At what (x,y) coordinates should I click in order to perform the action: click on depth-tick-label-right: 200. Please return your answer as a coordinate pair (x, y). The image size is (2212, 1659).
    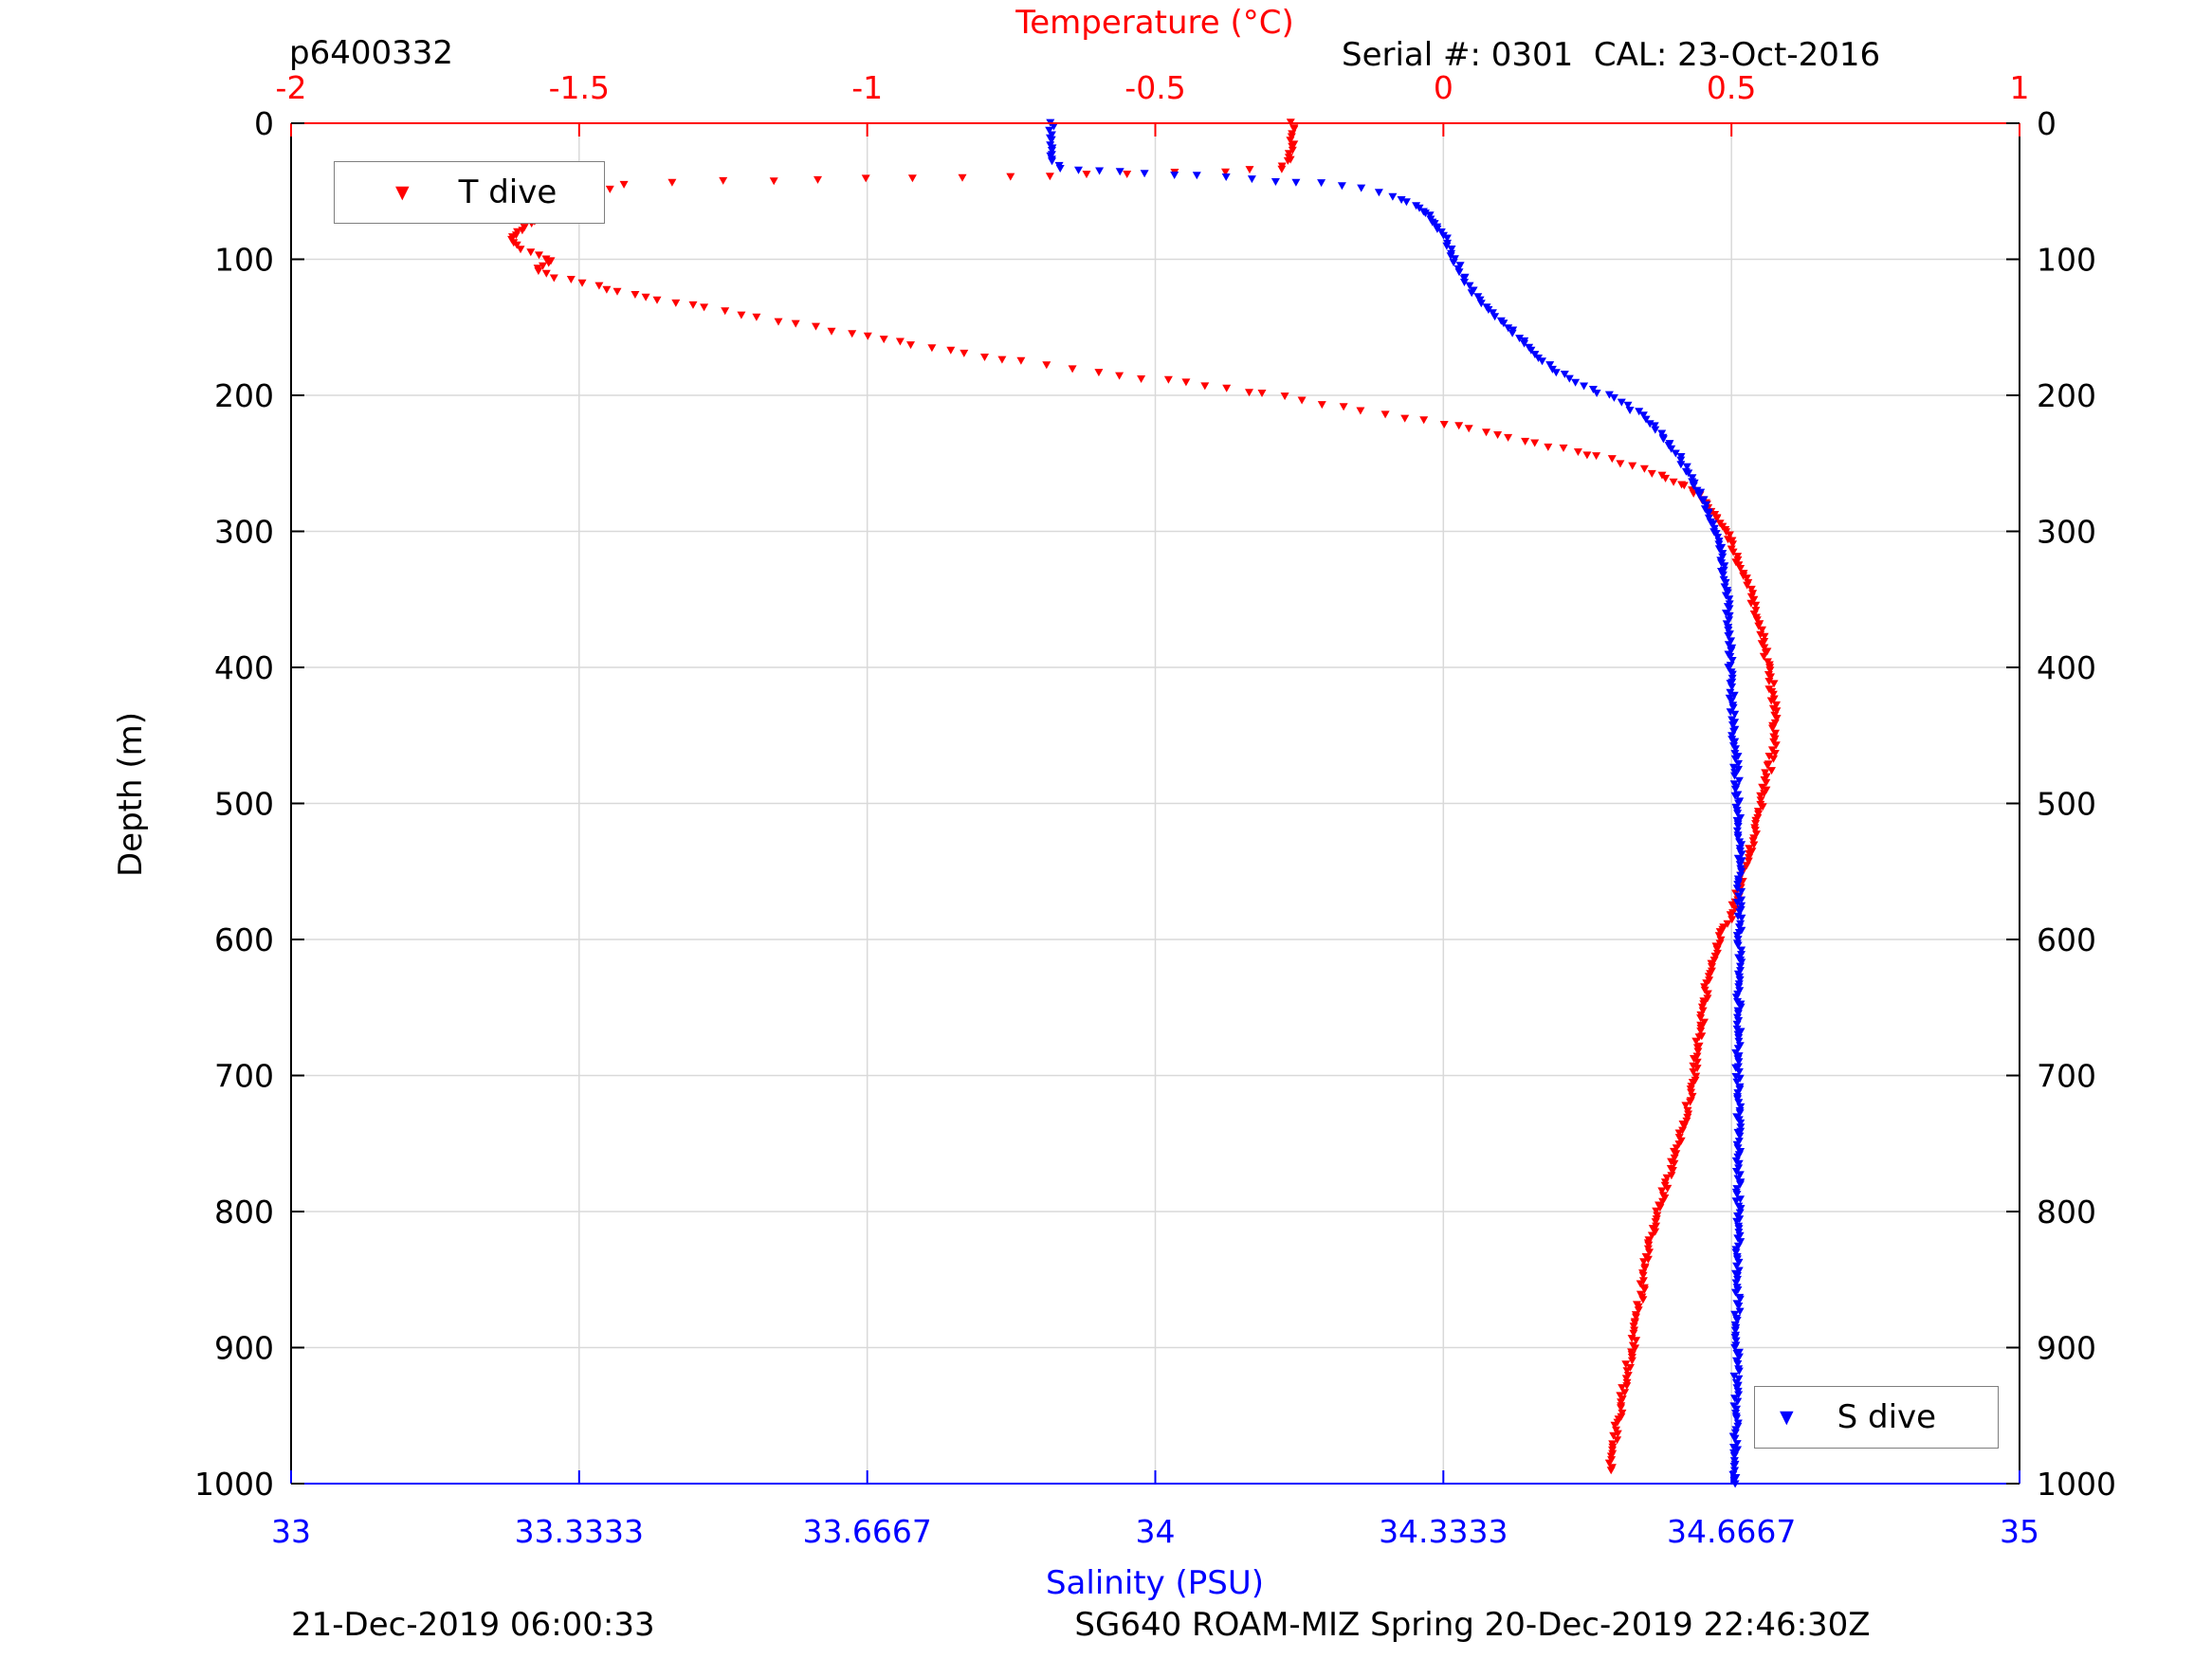
    Looking at the image, I should click on (2066, 395).